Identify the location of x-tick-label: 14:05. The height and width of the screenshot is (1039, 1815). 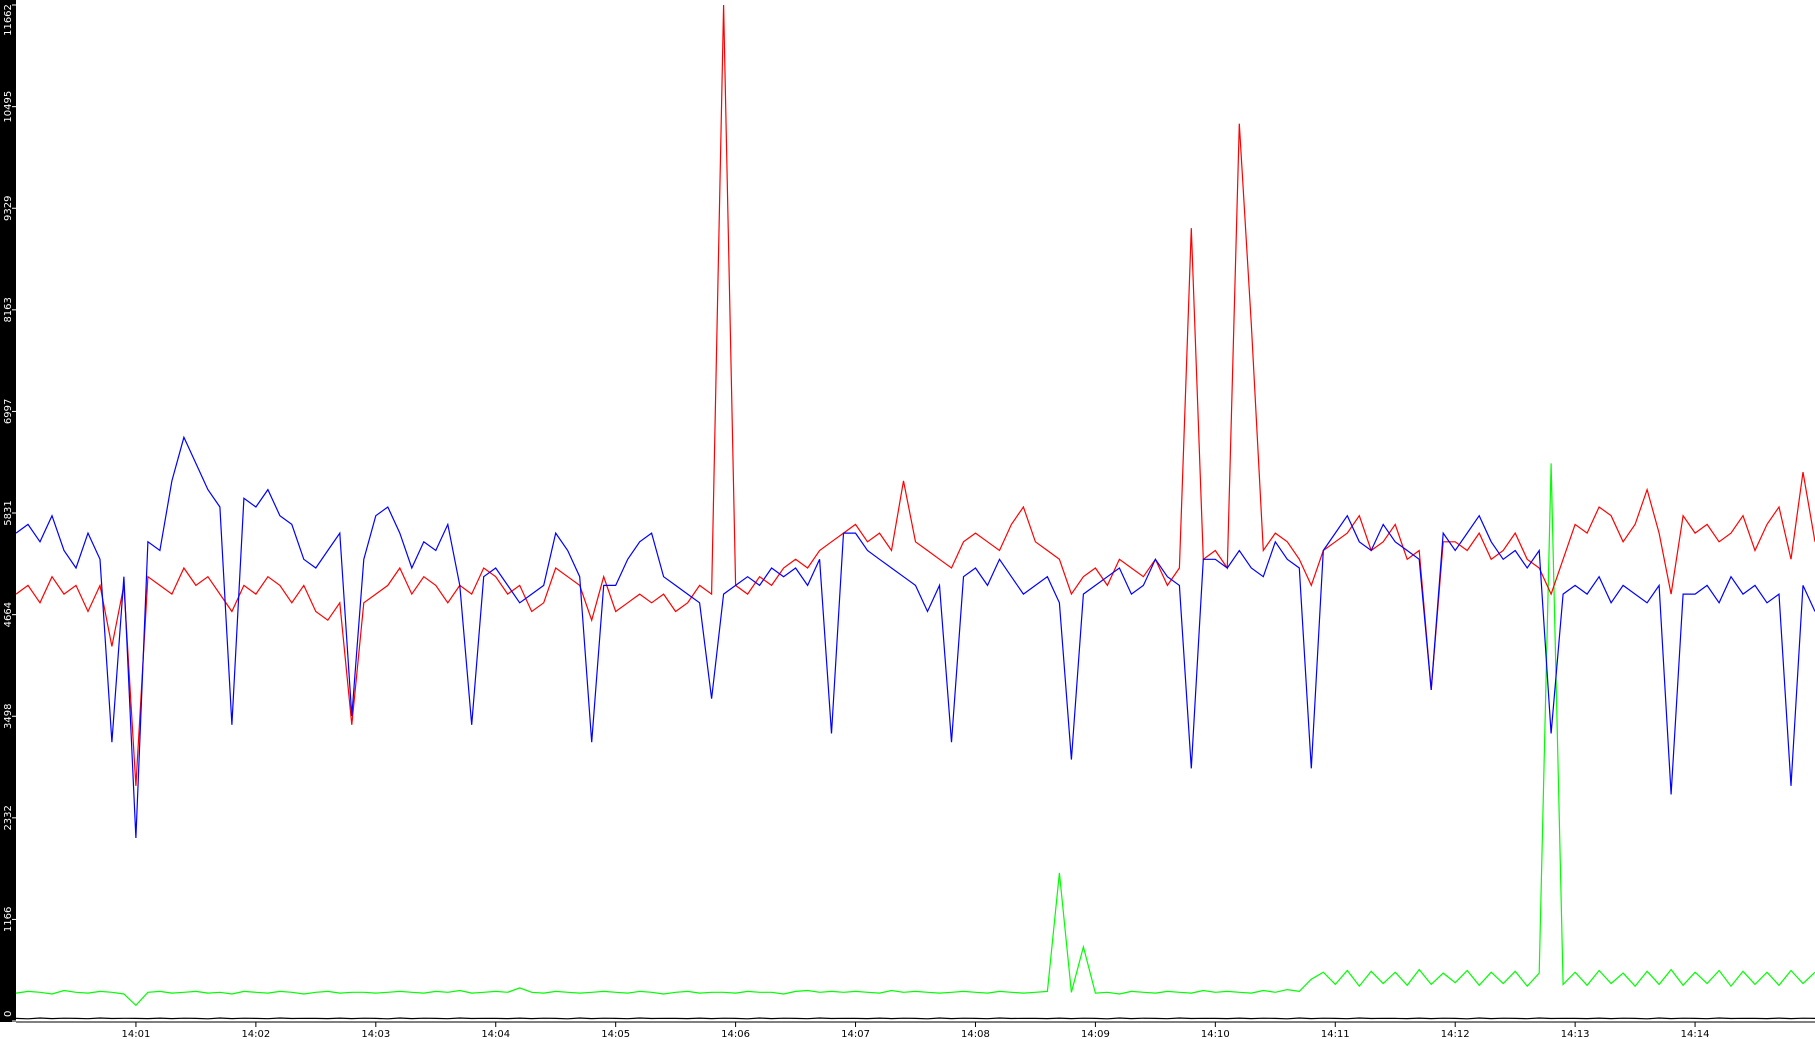
(615, 1034).